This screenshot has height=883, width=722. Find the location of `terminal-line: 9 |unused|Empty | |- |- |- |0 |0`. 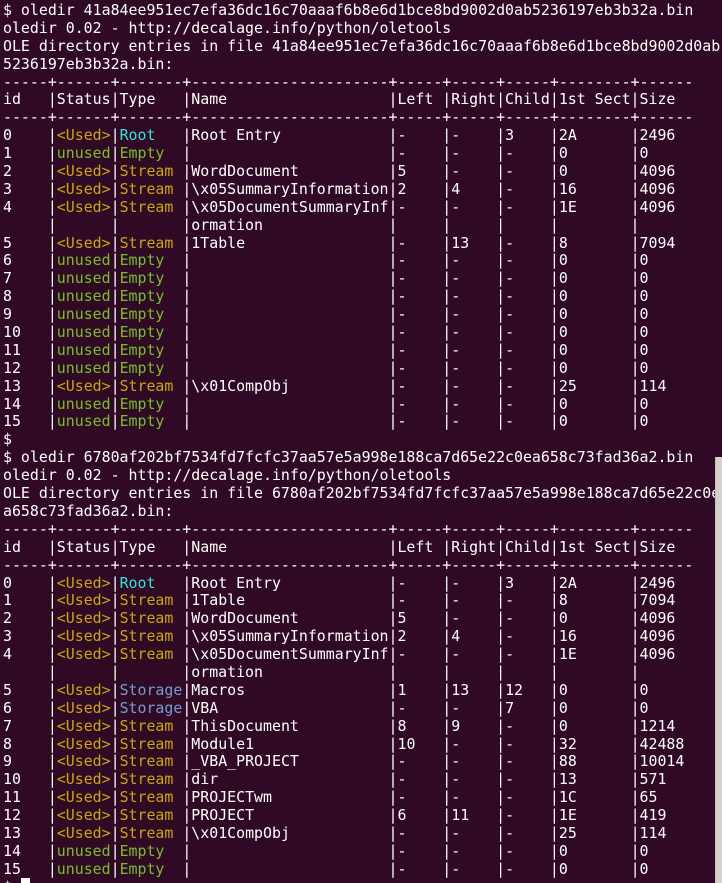

terminal-line: 9 |unused|Empty | |- |- |- |0 |0 is located at coordinates (348, 314).